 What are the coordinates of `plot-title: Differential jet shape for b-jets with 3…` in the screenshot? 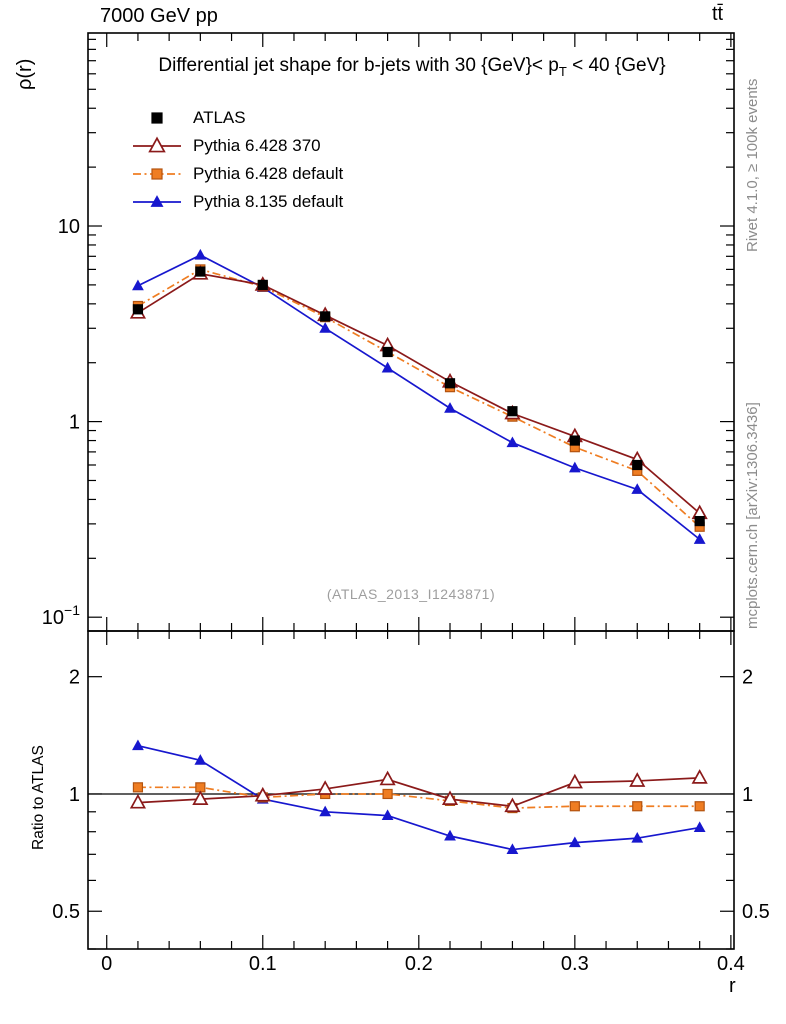 It's located at (412, 67).